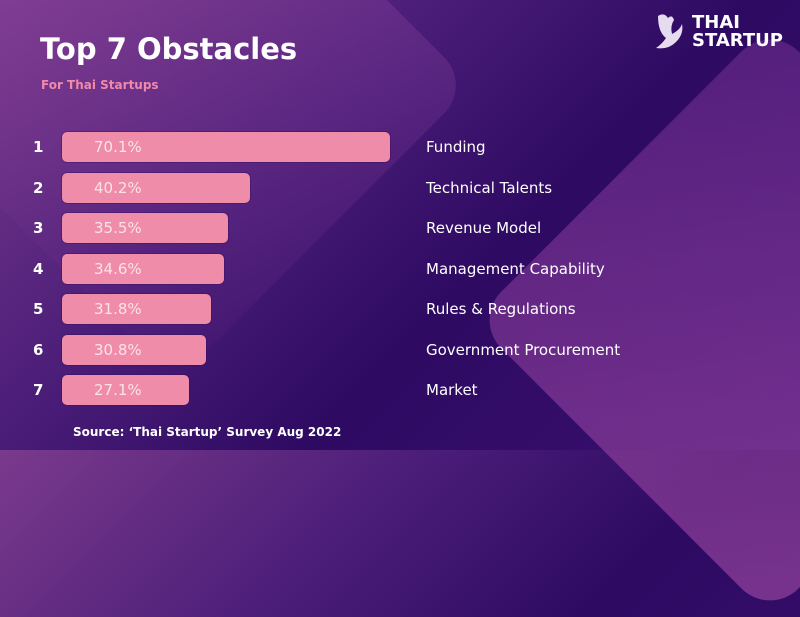  What do you see at coordinates (523, 349) in the screenshot?
I see `category-label: Government Procurement` at bounding box center [523, 349].